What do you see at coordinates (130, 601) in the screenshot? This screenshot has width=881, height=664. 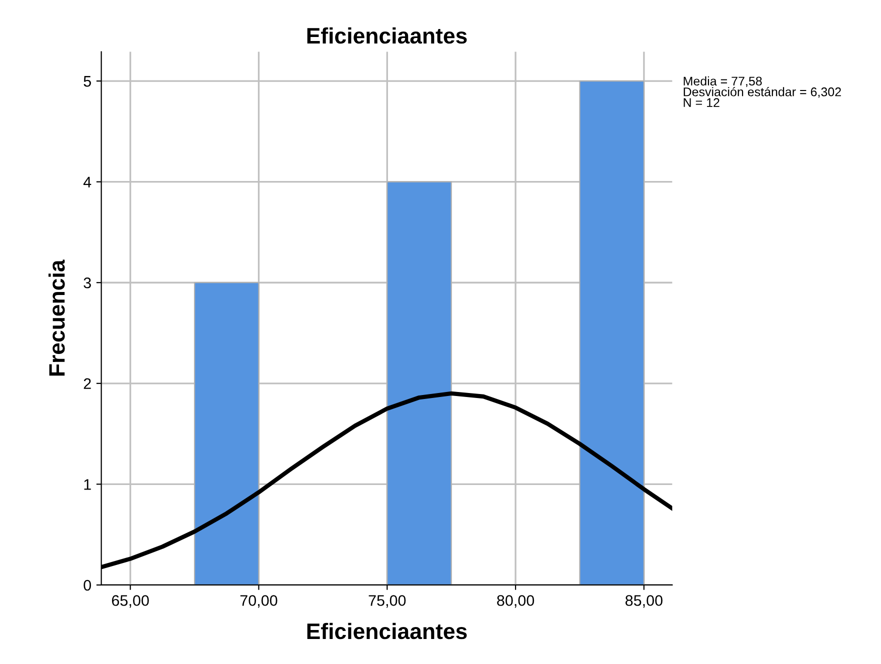 I see `x-tick-label: 65,00` at bounding box center [130, 601].